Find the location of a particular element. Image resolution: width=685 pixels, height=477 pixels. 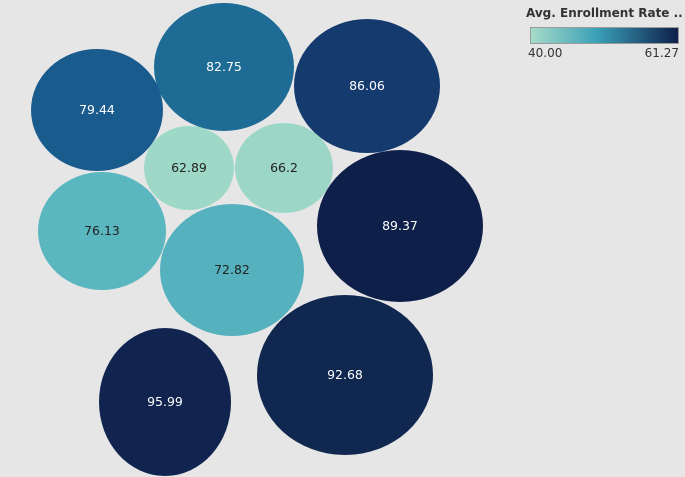

bubble-89-37: 89.37 is located at coordinates (400, 226).